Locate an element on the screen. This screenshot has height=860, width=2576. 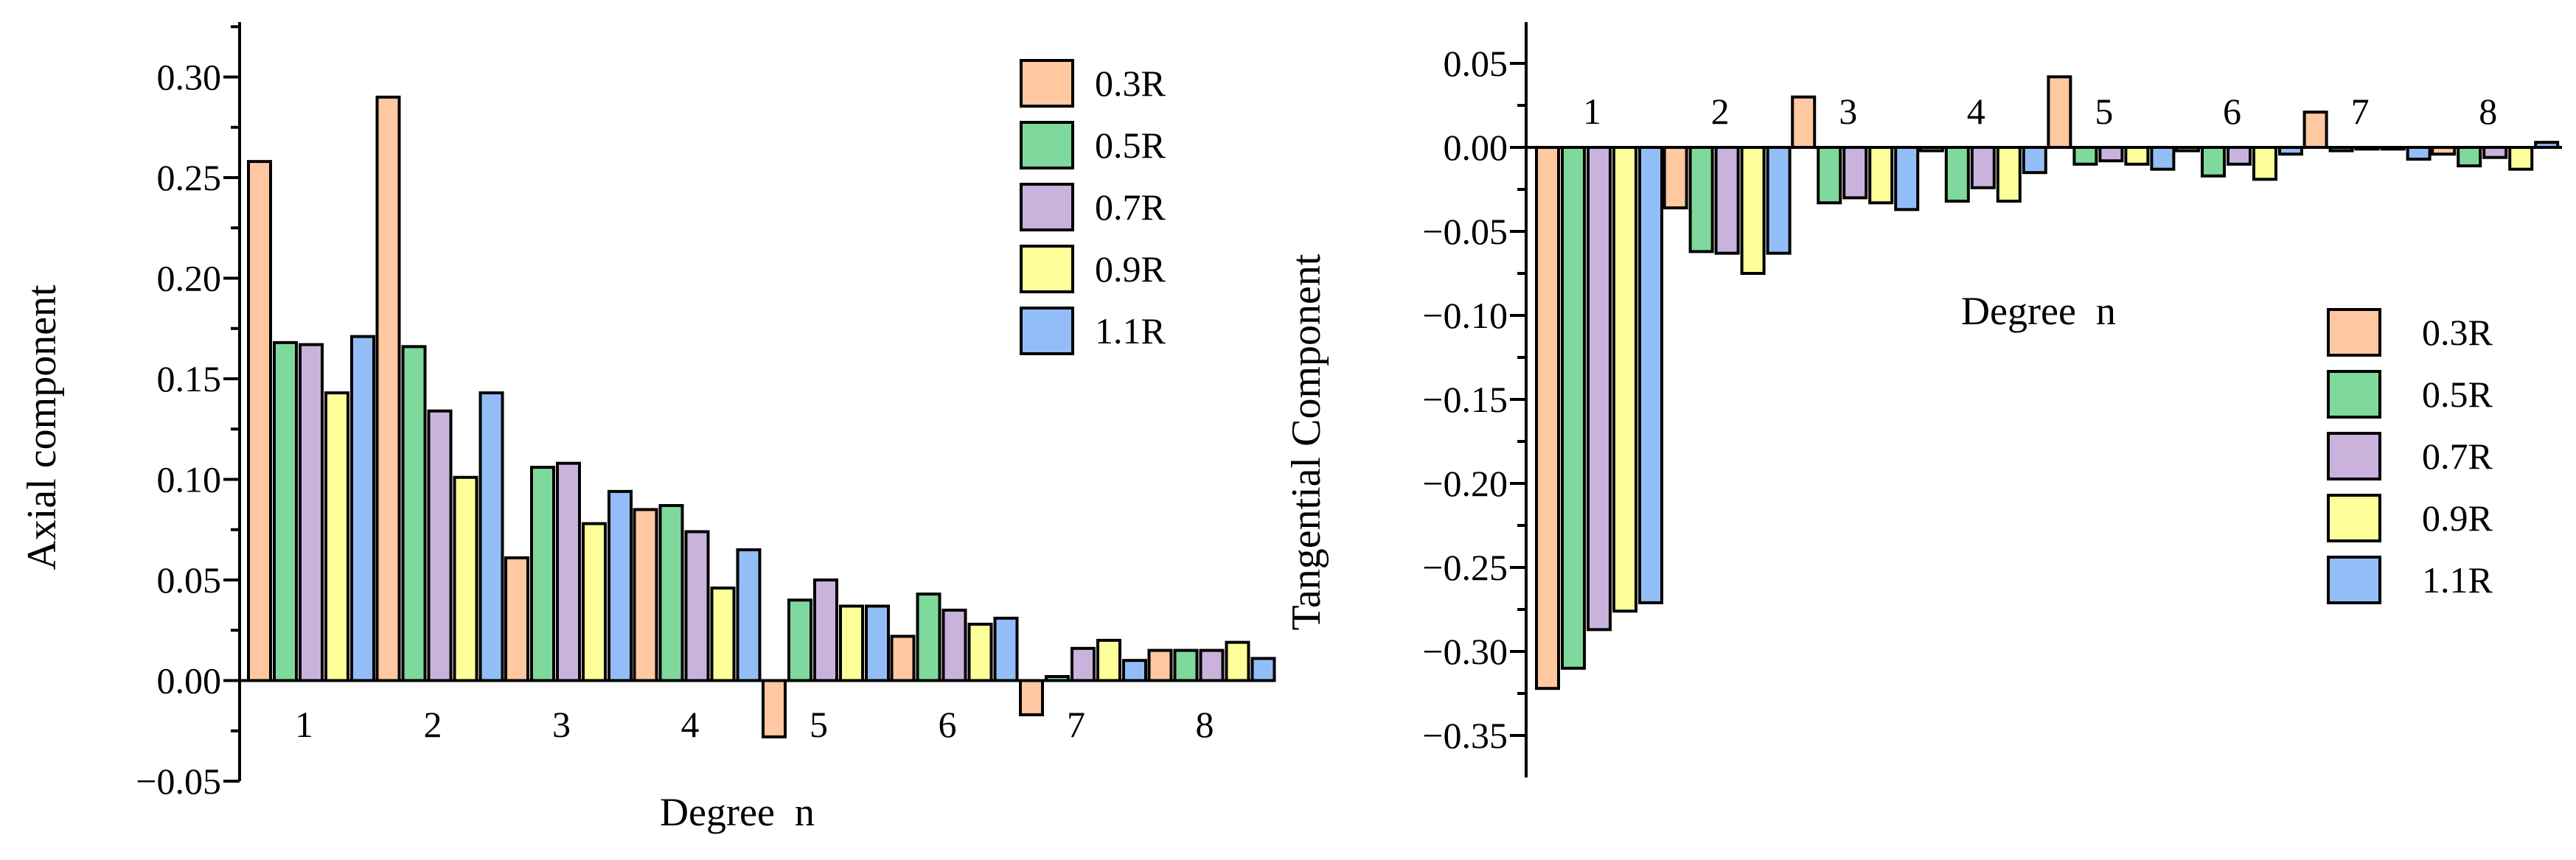
bar-0.3R-n8 is located at coordinates (1160, 665).